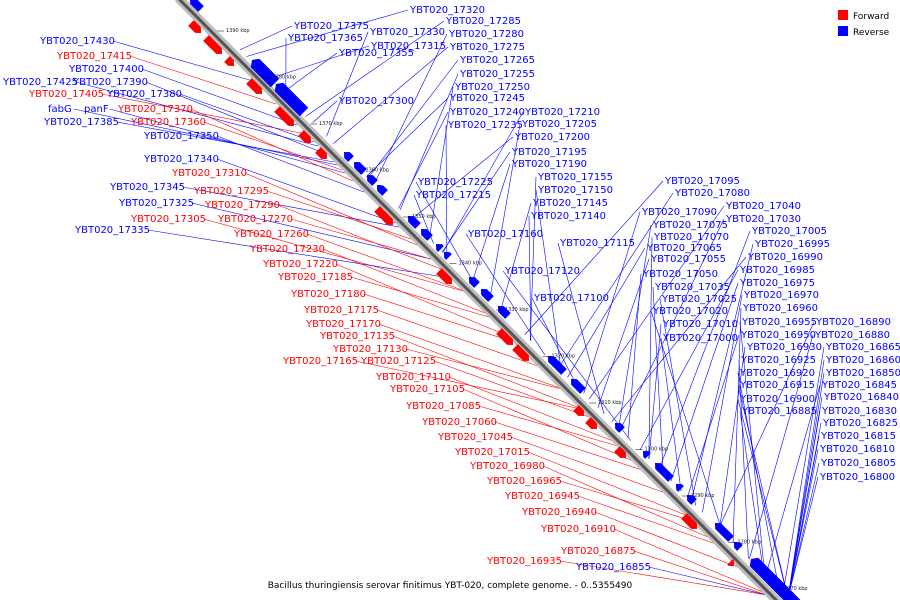 The image size is (900, 600). I want to click on gene-label-right-42: YBT020_17010, so click(700, 324).